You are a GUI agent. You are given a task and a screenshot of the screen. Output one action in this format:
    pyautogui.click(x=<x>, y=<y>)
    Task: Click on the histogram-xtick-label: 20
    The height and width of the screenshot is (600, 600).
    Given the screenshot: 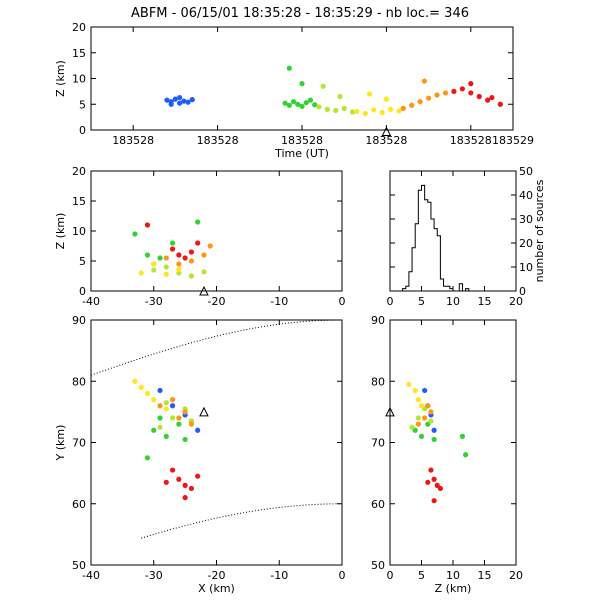 What is the action you would take?
    pyautogui.click(x=516, y=301)
    